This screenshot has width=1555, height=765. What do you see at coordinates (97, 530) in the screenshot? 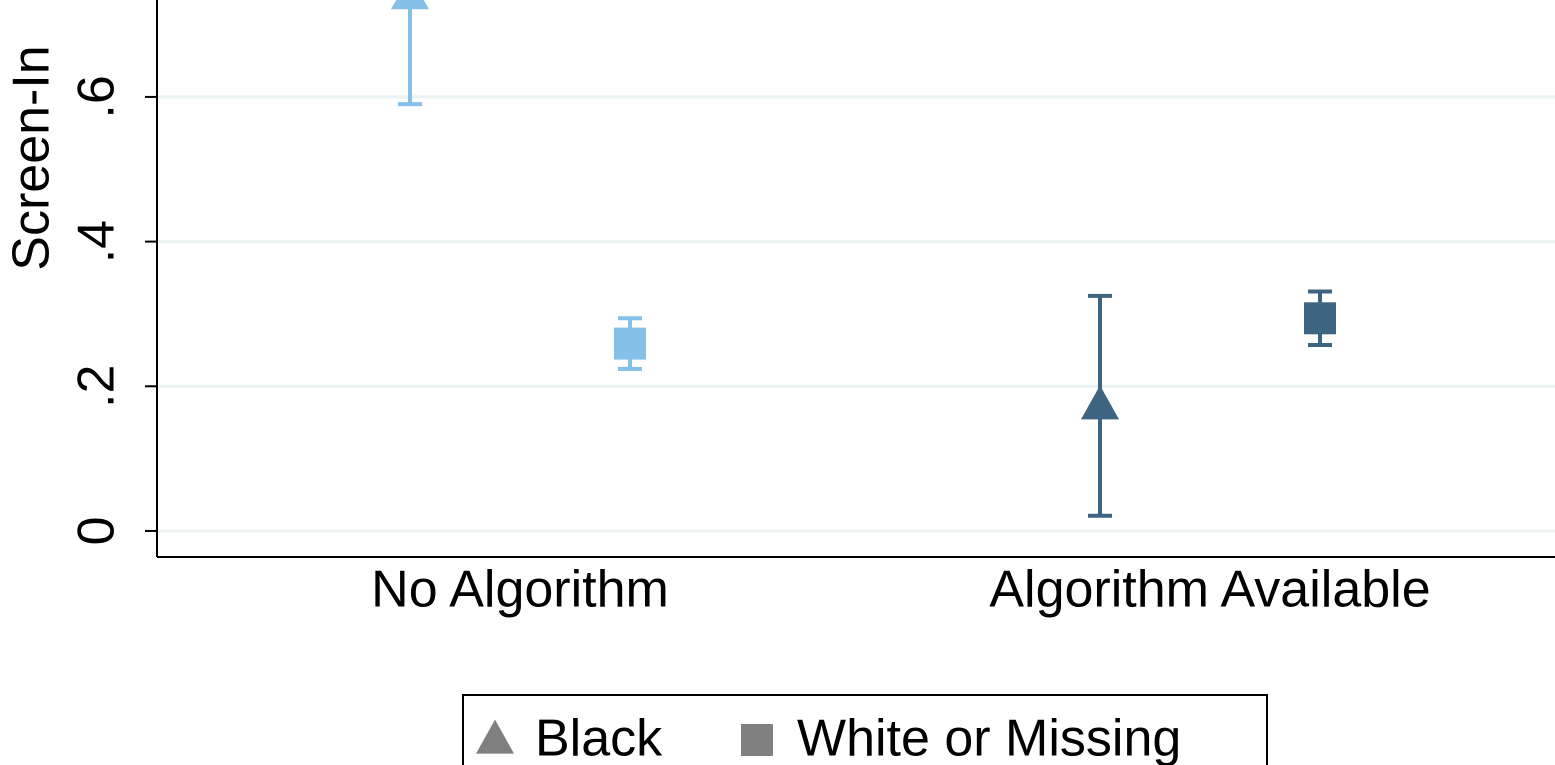
I see `y-tick-label: 0` at bounding box center [97, 530].